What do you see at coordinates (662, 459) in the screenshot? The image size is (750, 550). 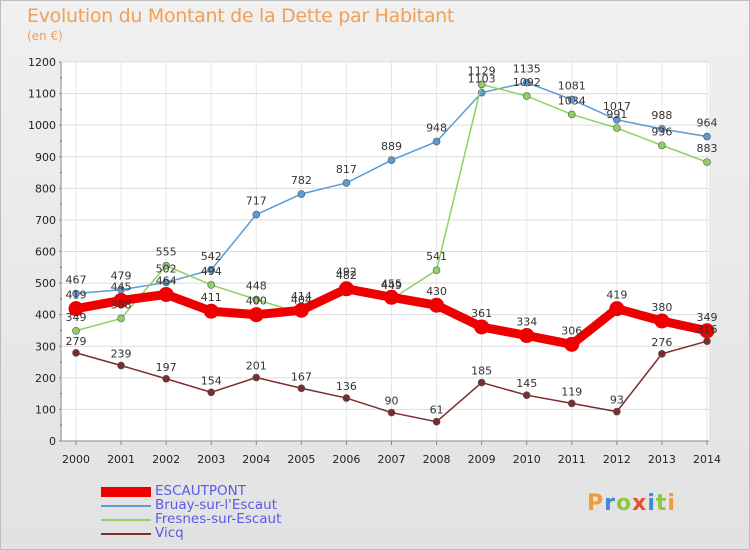 I see `x-tick-label: 2013` at bounding box center [662, 459].